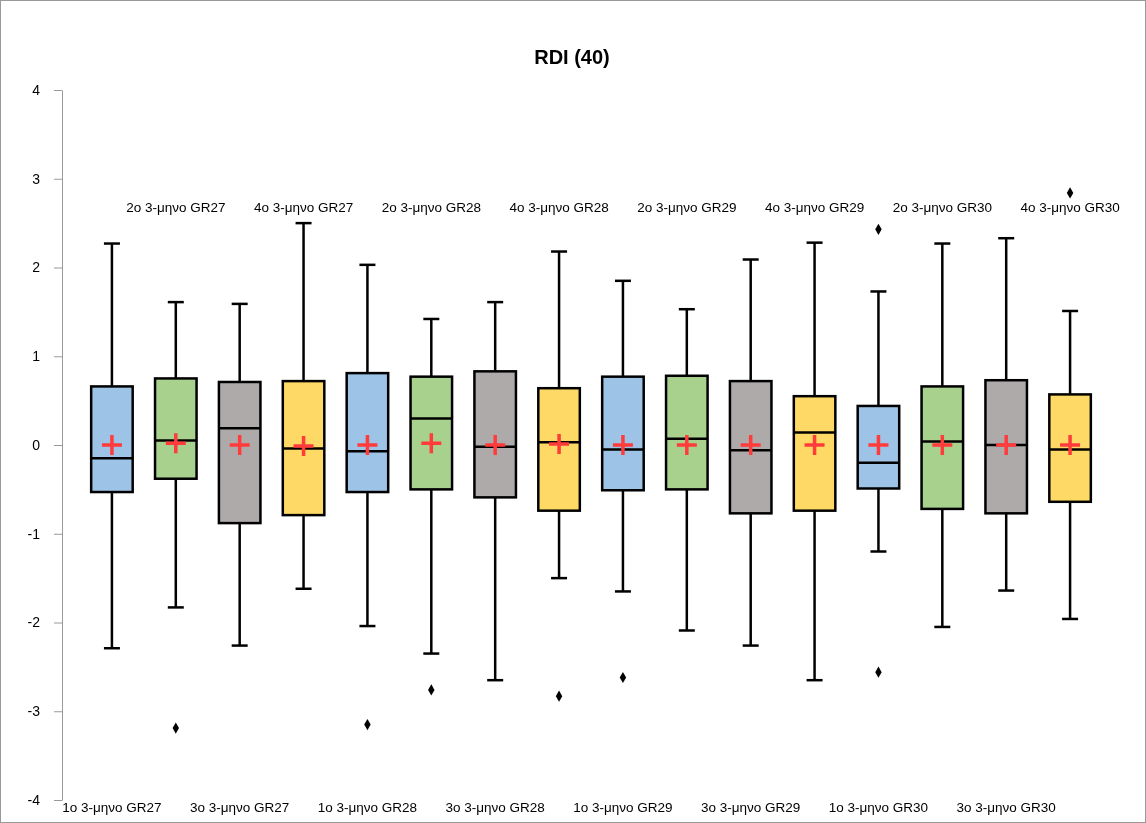 This screenshot has height=823, width=1146. Describe the element at coordinates (367, 807) in the screenshot. I see `x-tick-label: 1ο 3-μηνο GR28` at that location.